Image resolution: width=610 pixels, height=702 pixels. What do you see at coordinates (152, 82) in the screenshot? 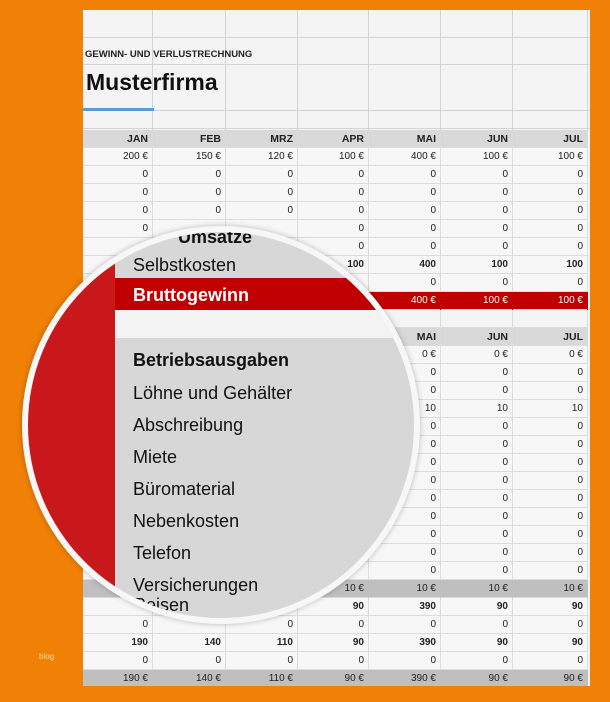
I see `sheet-title: Musterfirma` at bounding box center [152, 82].